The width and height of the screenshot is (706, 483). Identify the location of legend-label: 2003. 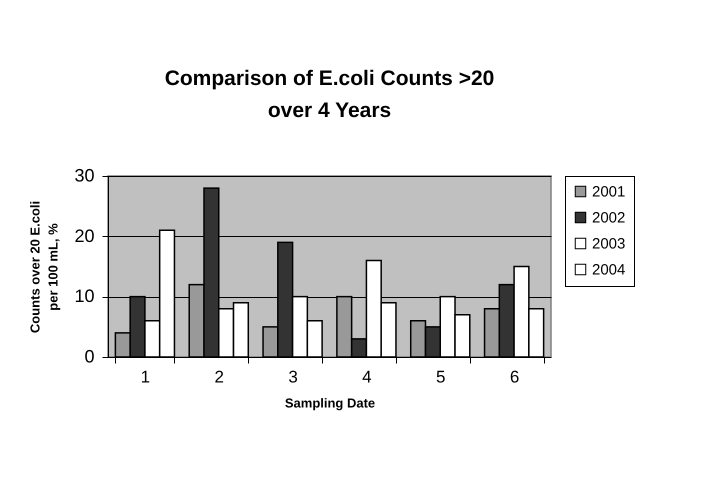
(609, 244).